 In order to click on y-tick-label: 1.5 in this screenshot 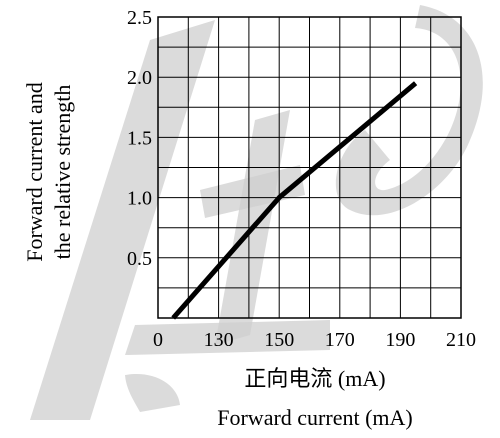, I will do `click(139, 138)`.